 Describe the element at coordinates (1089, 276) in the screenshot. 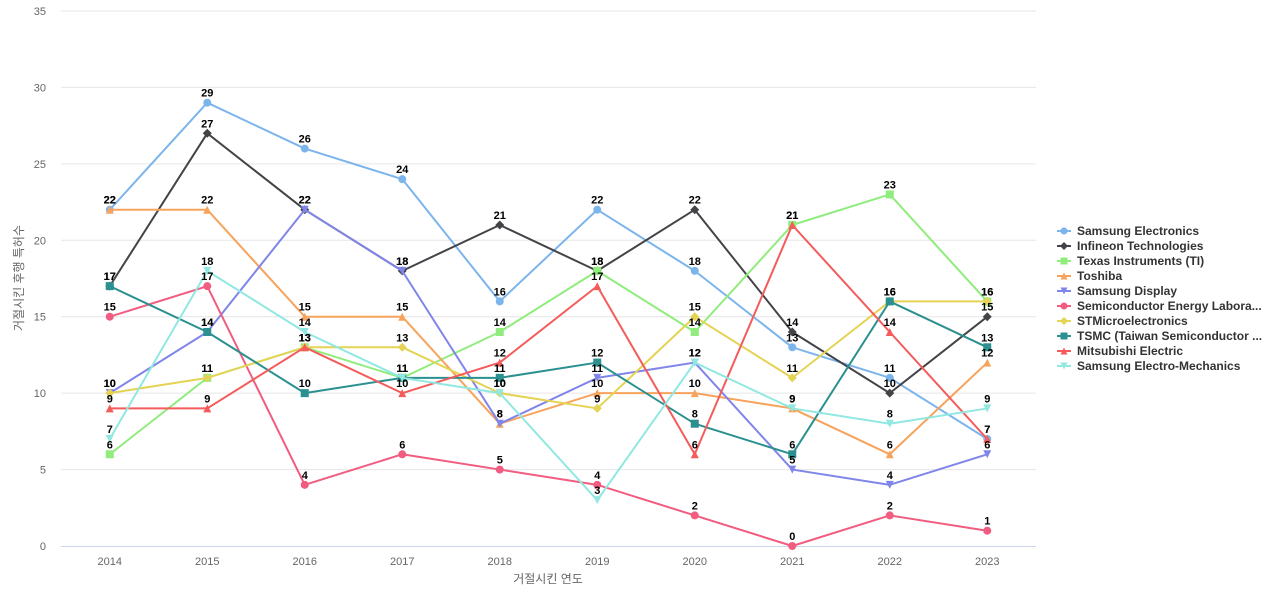

I see `legend-item-toshiba: Toshiba` at that location.